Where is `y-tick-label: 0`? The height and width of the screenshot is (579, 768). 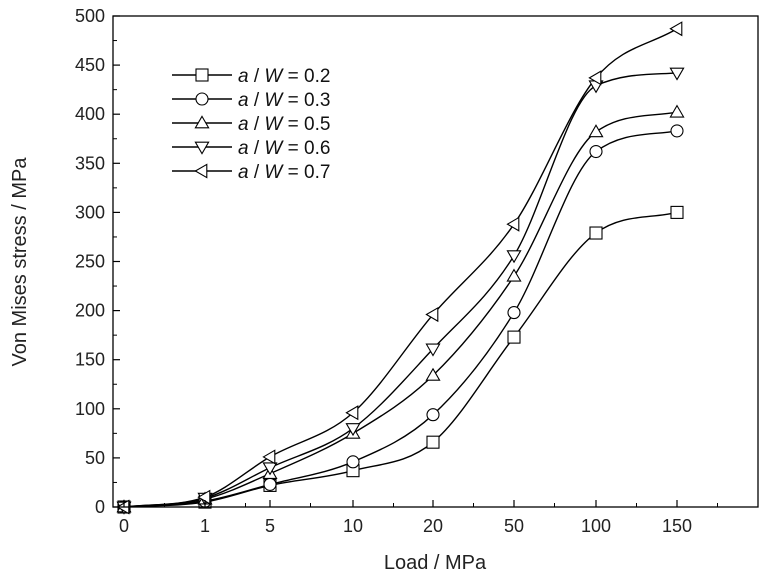 y-tick-label: 0 is located at coordinates (100, 507).